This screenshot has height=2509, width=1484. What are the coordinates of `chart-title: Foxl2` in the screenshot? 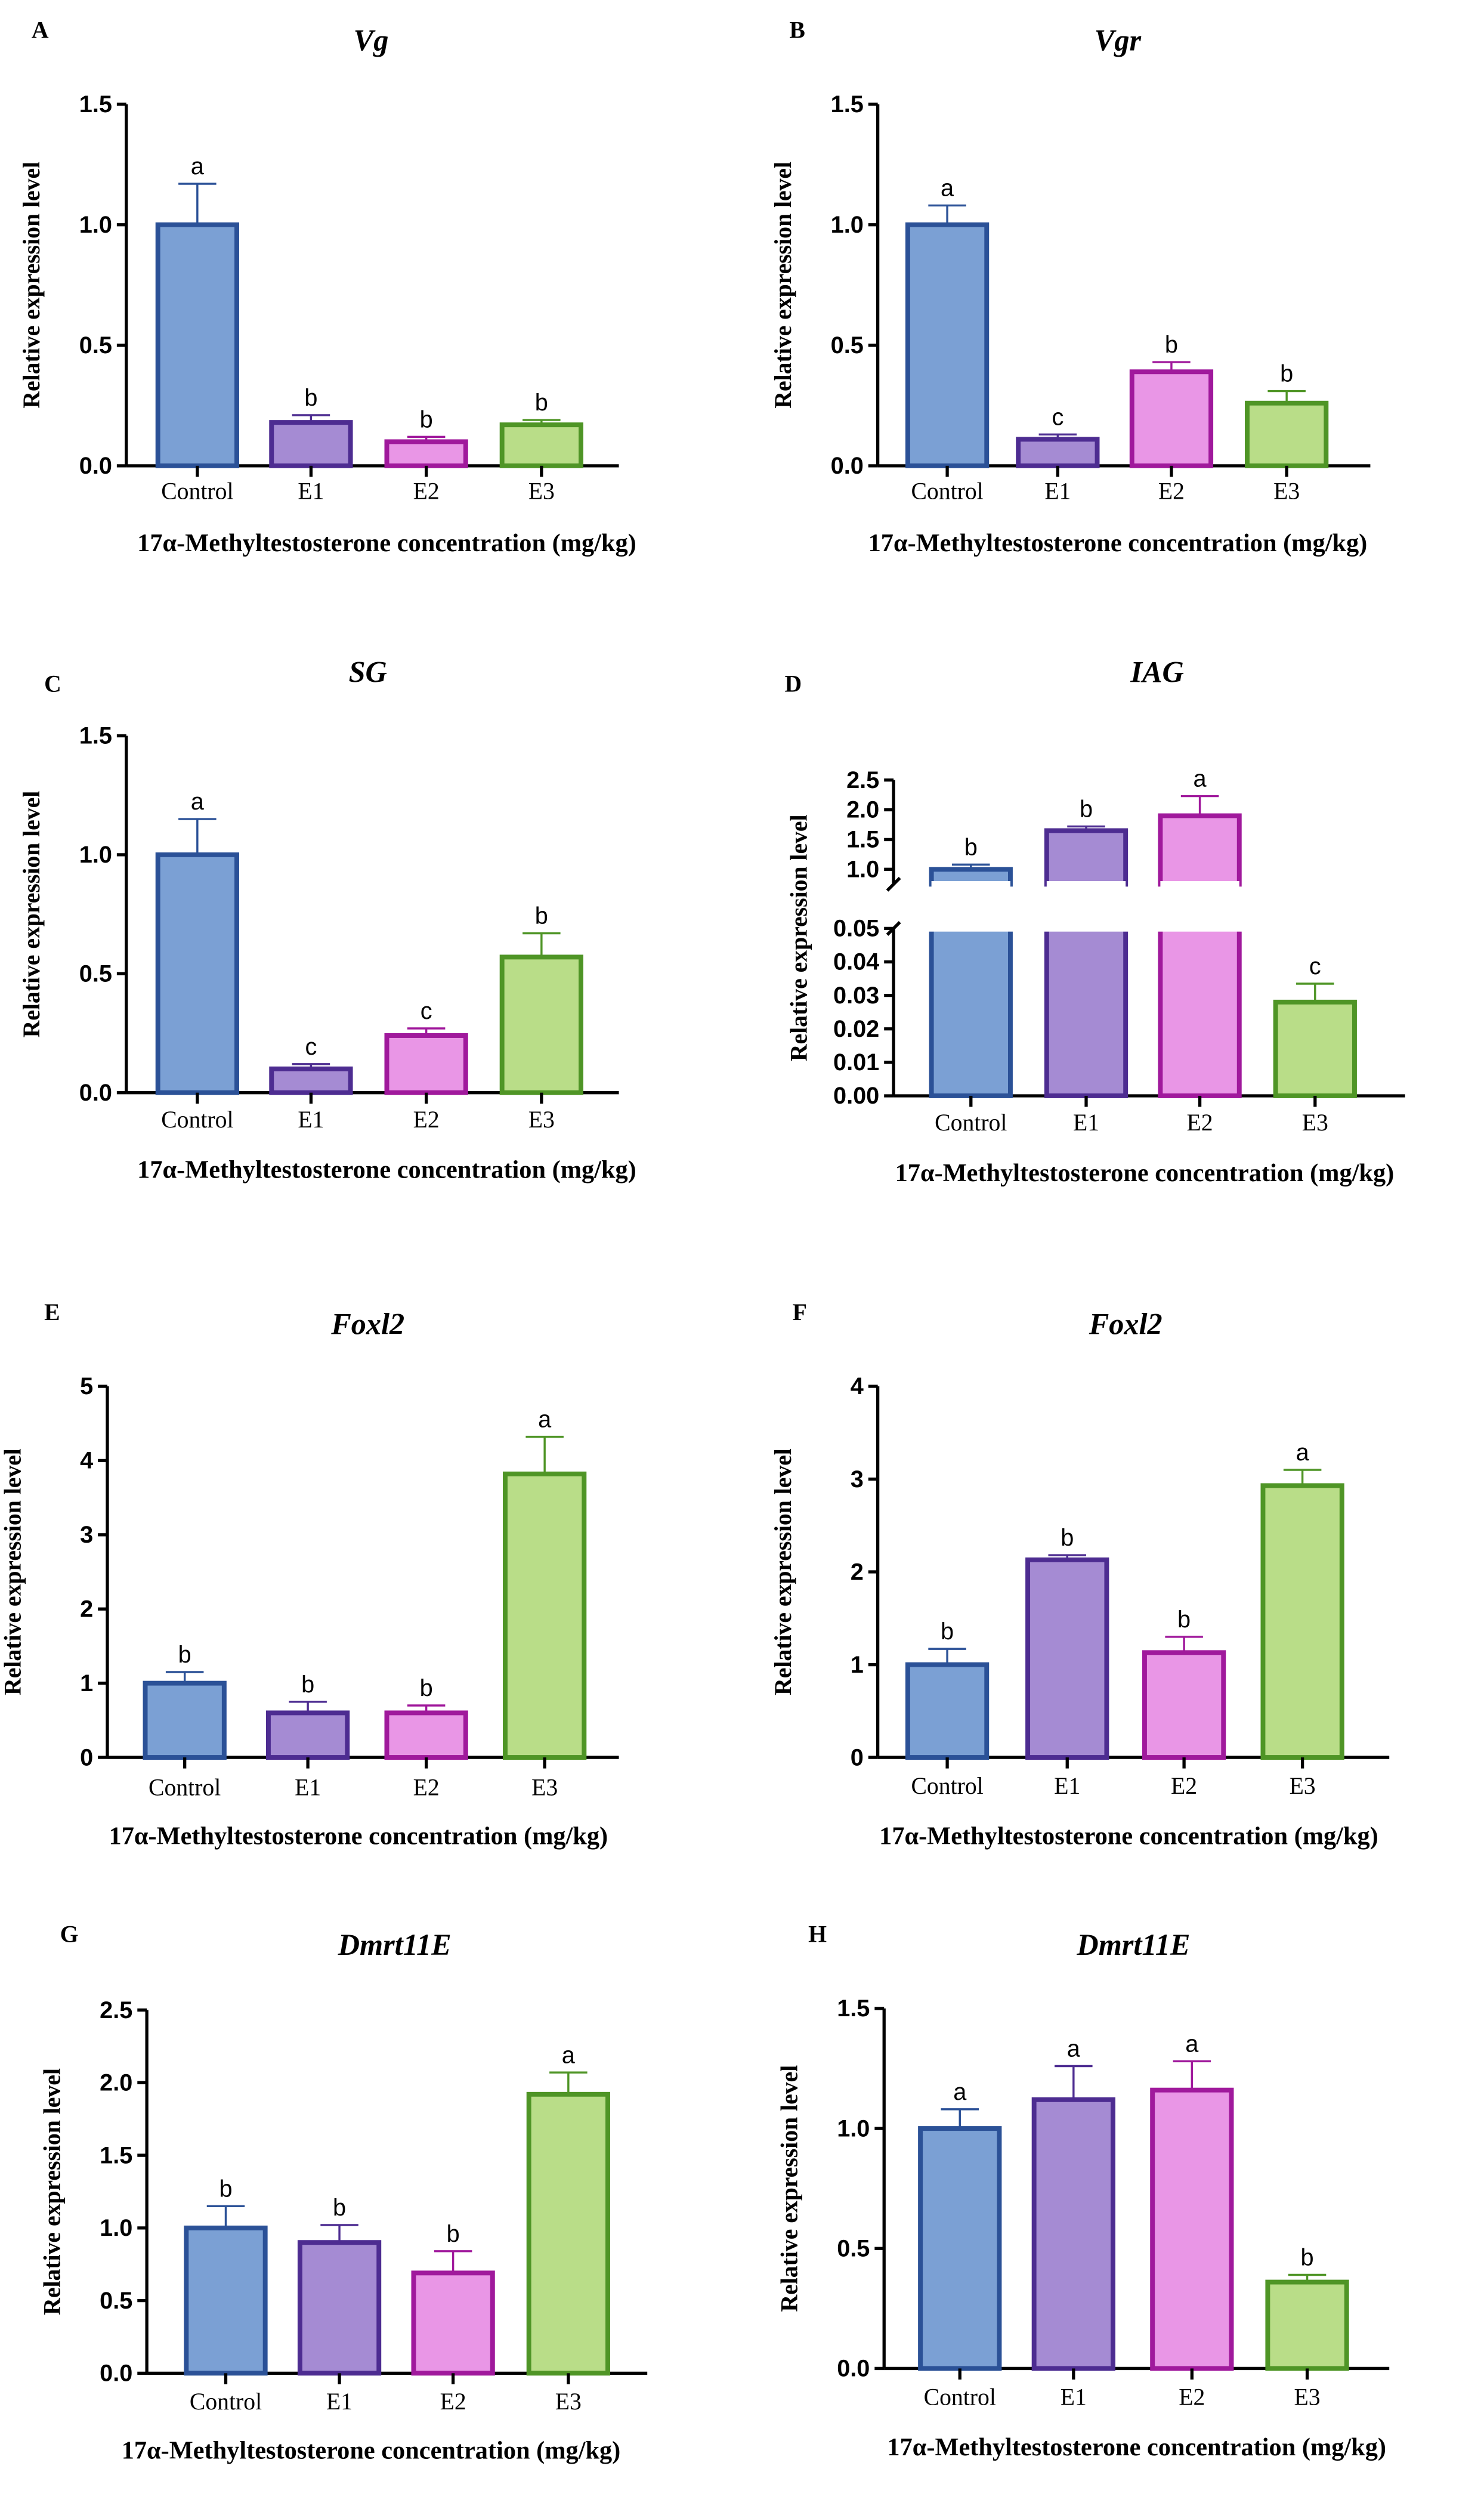 It's located at (1126, 1325).